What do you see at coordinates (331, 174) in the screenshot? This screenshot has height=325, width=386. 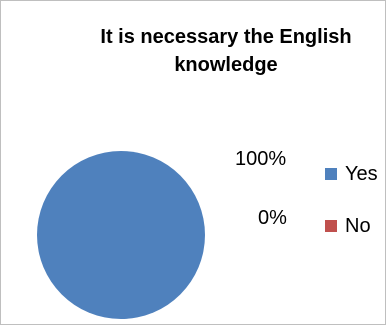 I see `legend-swatch-yes` at bounding box center [331, 174].